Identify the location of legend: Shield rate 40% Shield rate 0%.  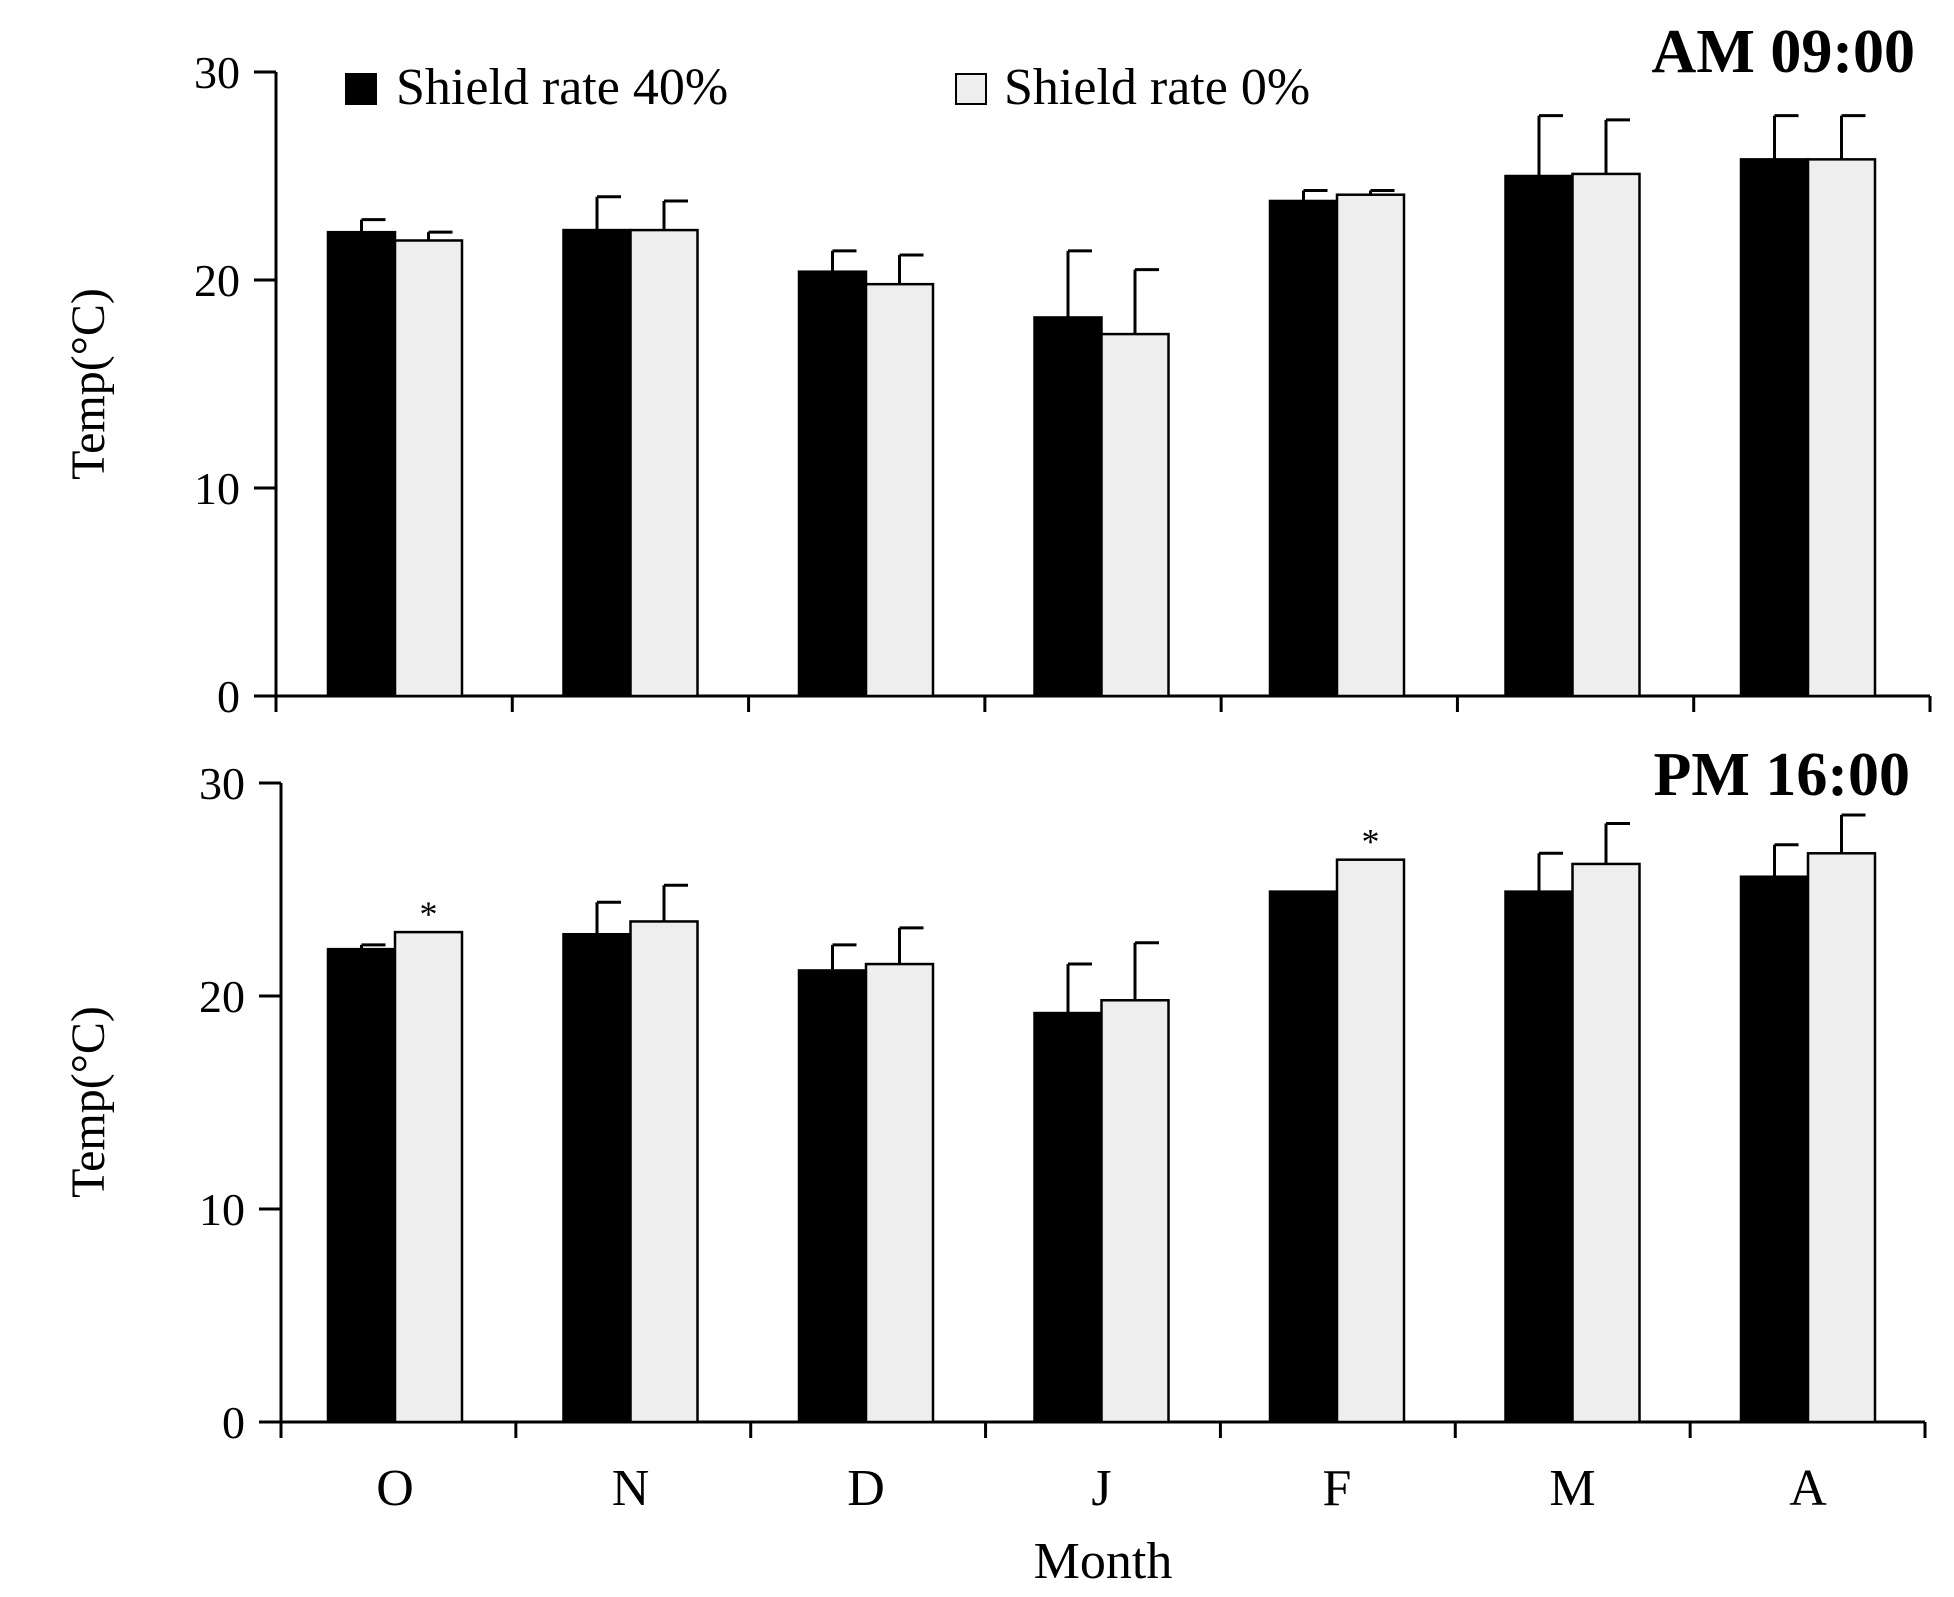
(827, 87).